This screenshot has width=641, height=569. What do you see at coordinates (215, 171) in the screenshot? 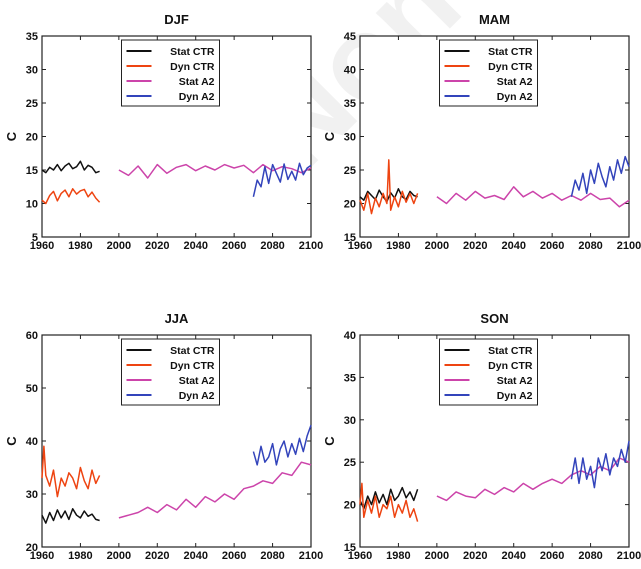
I see `series-line-stat-a2-djf` at bounding box center [215, 171].